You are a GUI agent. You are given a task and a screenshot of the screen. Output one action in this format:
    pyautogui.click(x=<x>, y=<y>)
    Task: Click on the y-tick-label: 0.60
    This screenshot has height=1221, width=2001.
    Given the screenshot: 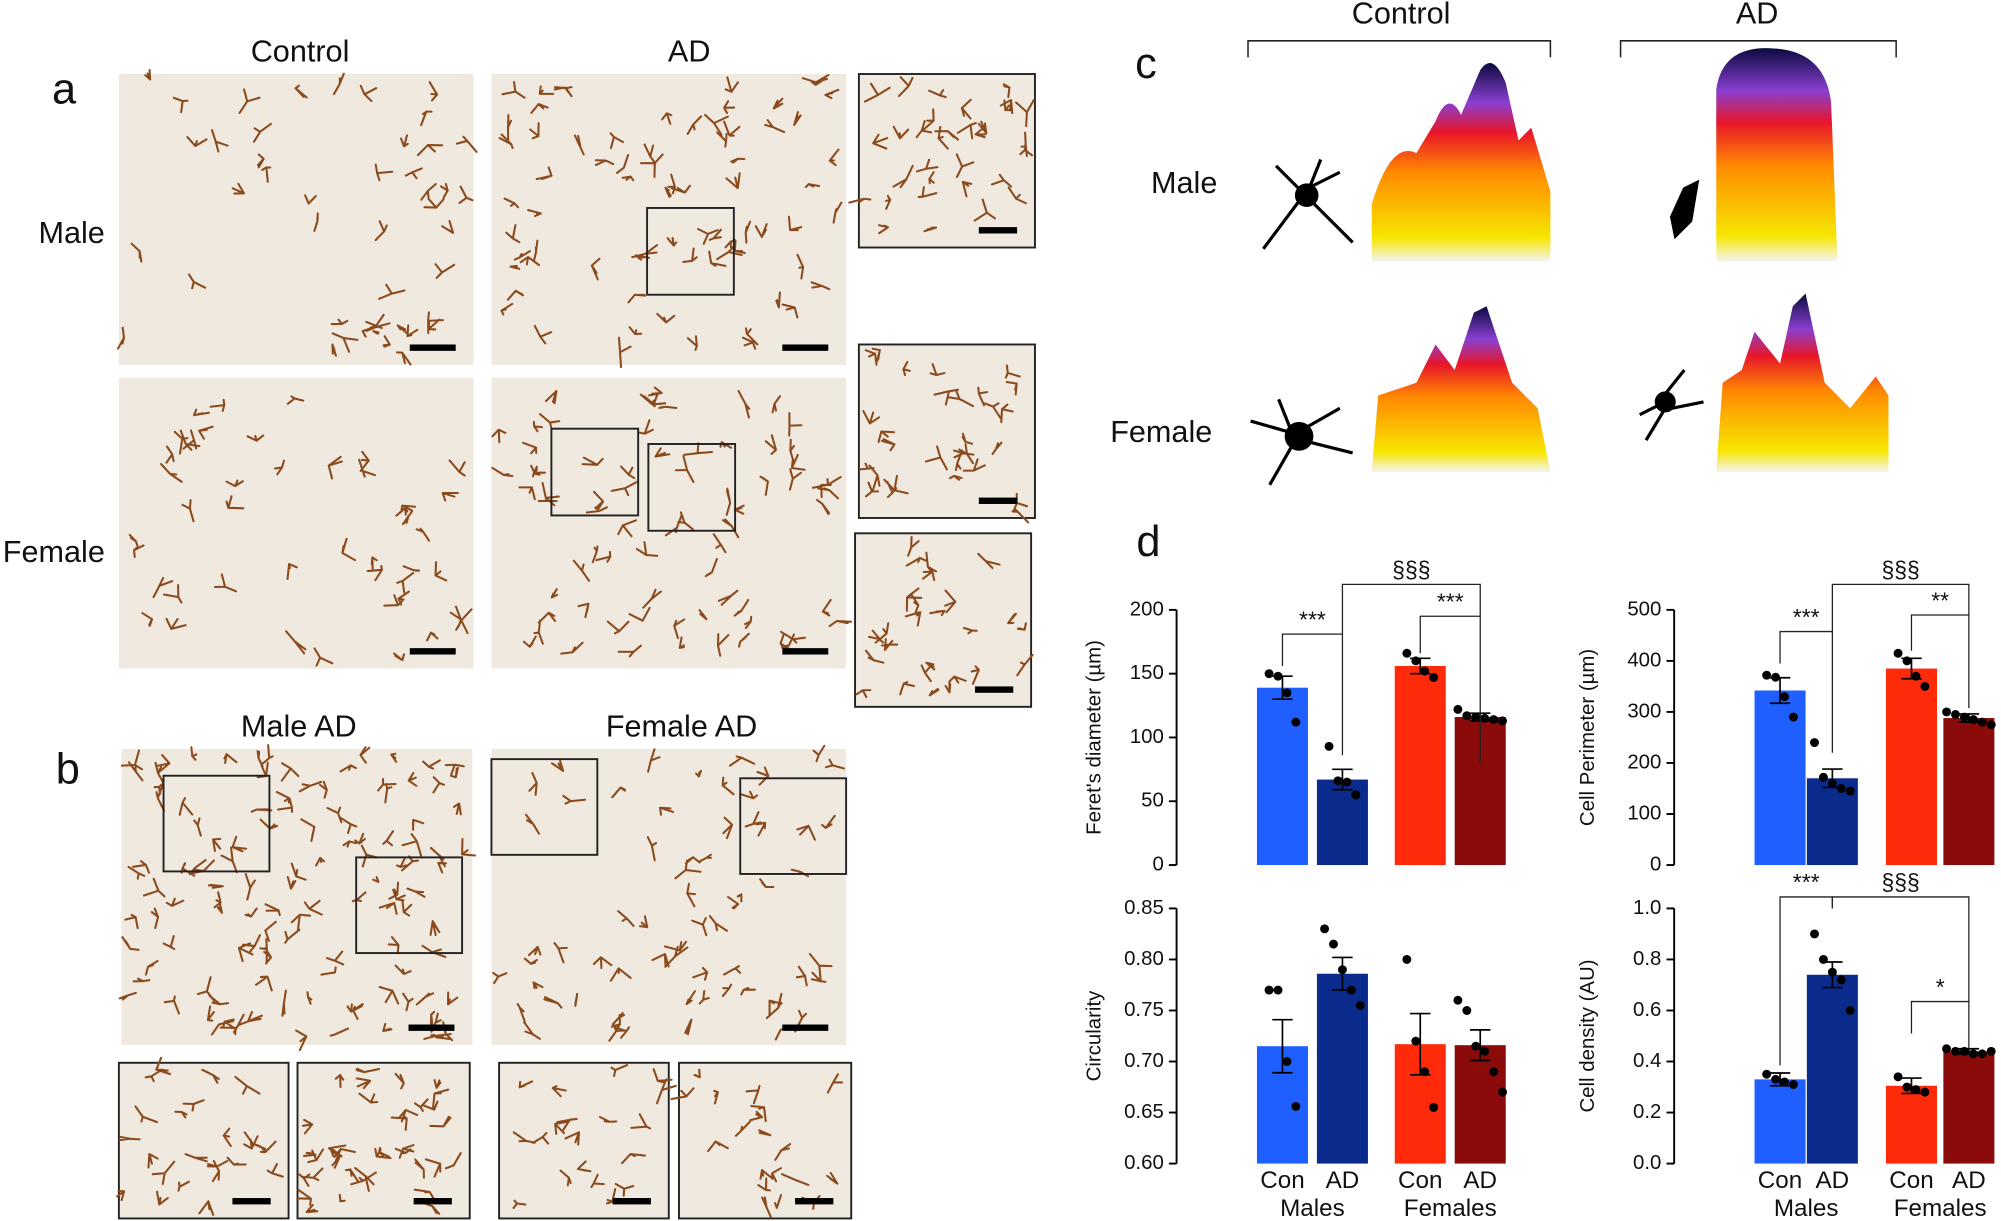 What is the action you would take?
    pyautogui.click(x=1144, y=1163)
    